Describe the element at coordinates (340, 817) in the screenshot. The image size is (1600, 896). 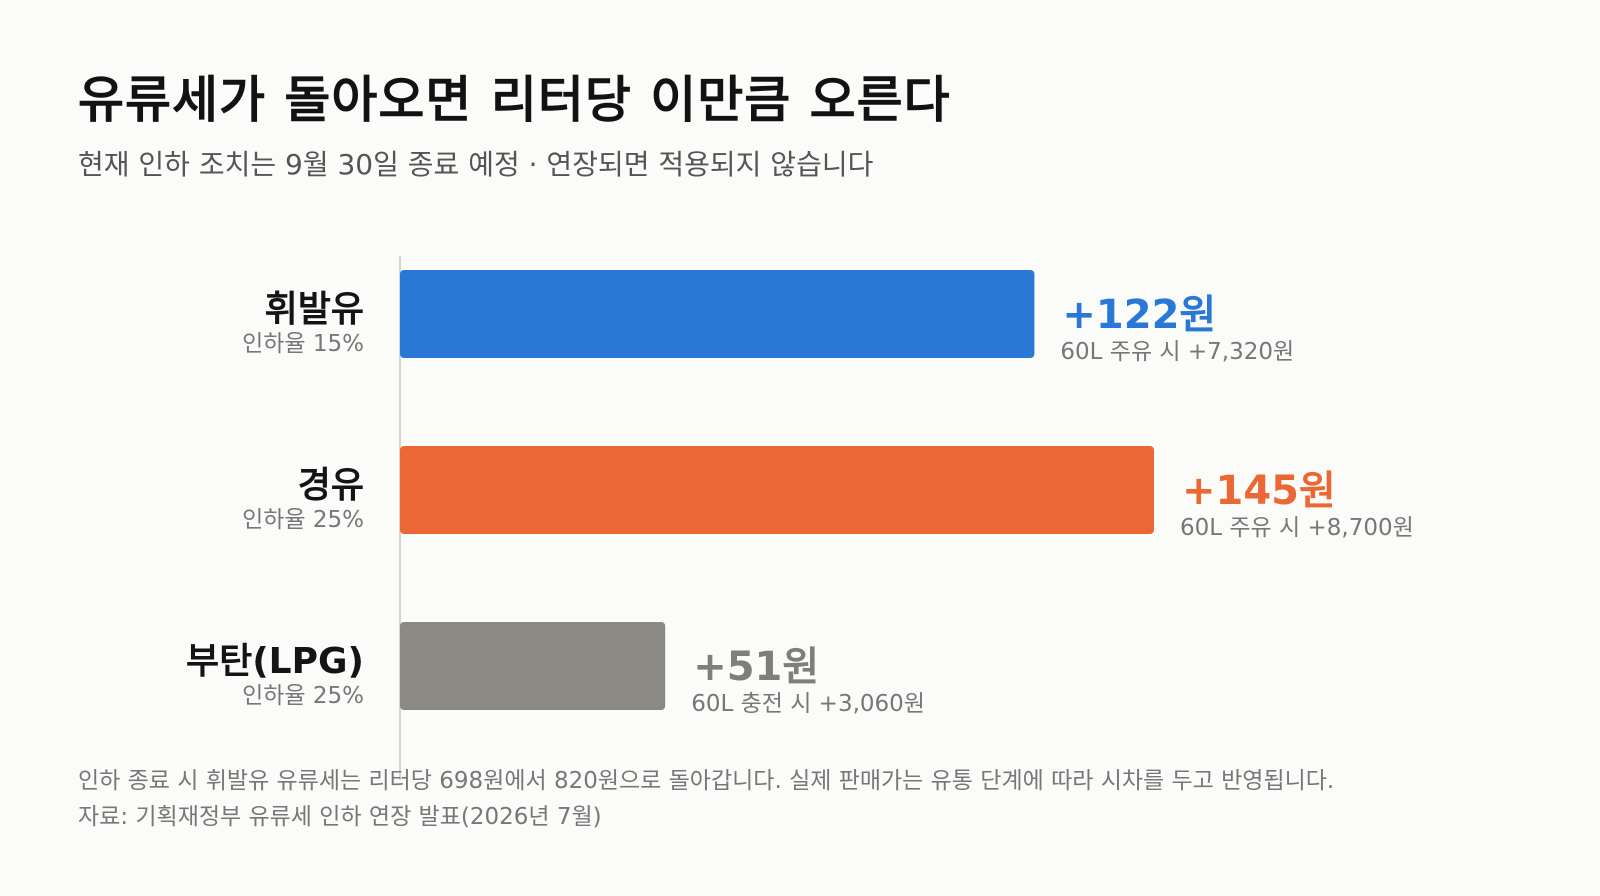
I see `footnote-source: 자료: 기획재정부 유류세 인하 연장 발표(2026년 7월)` at that location.